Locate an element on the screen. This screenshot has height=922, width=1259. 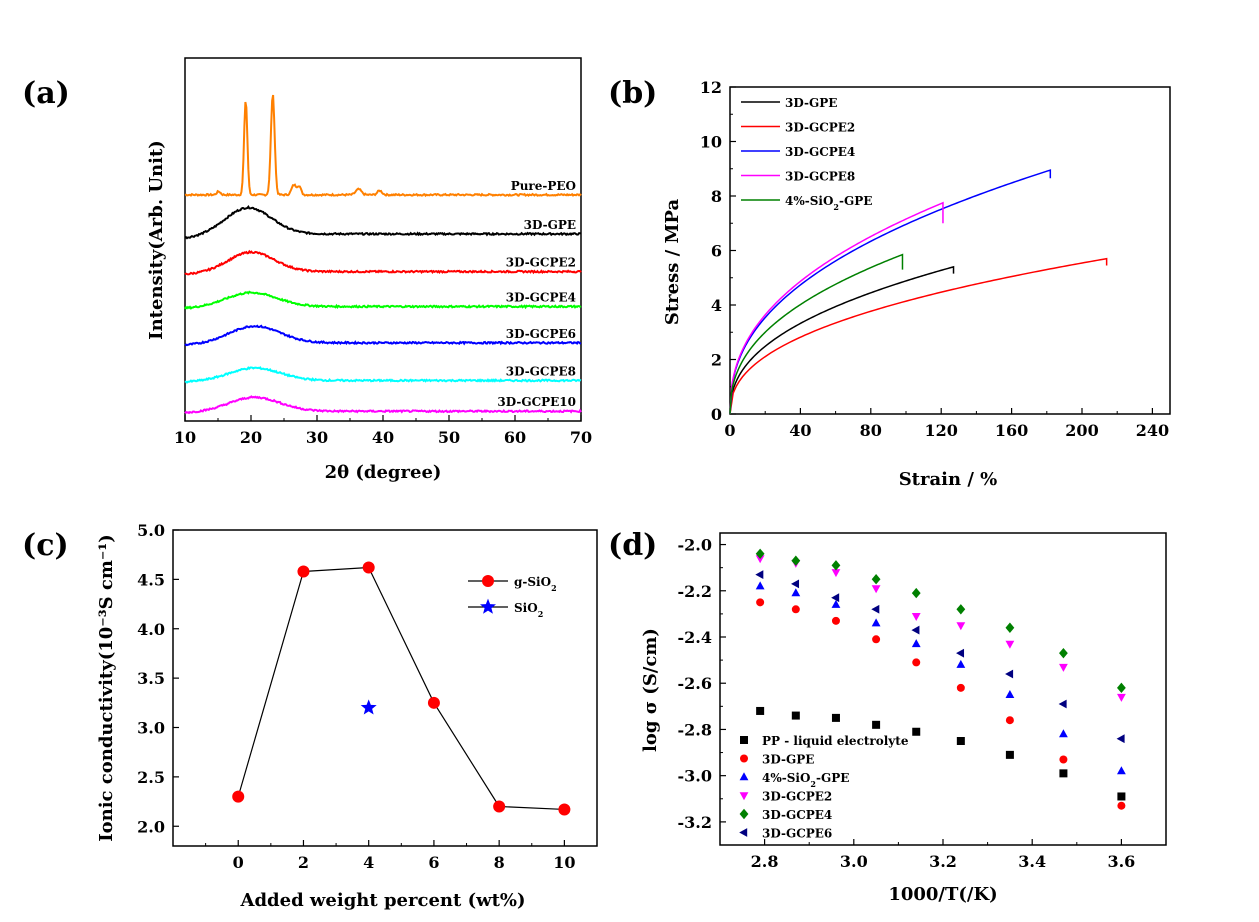
panel-a-series-label: 3D-GCPE10 is located at coordinates (536, 402).